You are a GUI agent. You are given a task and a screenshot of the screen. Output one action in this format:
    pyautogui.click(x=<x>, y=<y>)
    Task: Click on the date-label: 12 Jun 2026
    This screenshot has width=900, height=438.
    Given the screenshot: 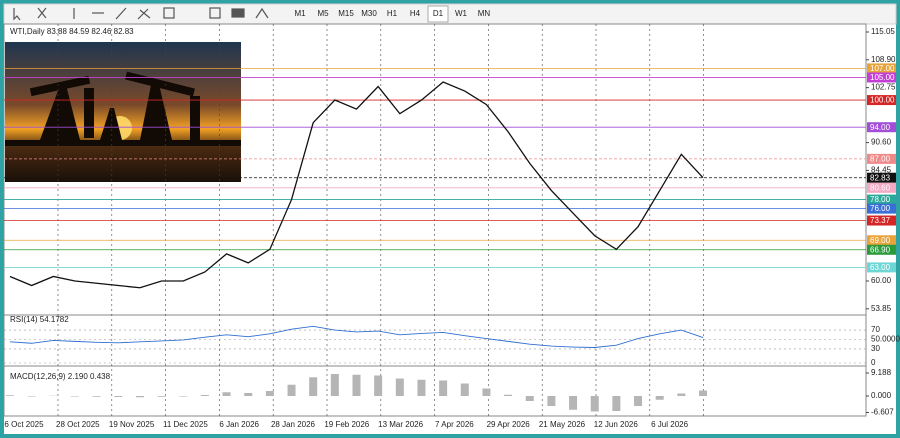 What is the action you would take?
    pyautogui.click(x=616, y=424)
    